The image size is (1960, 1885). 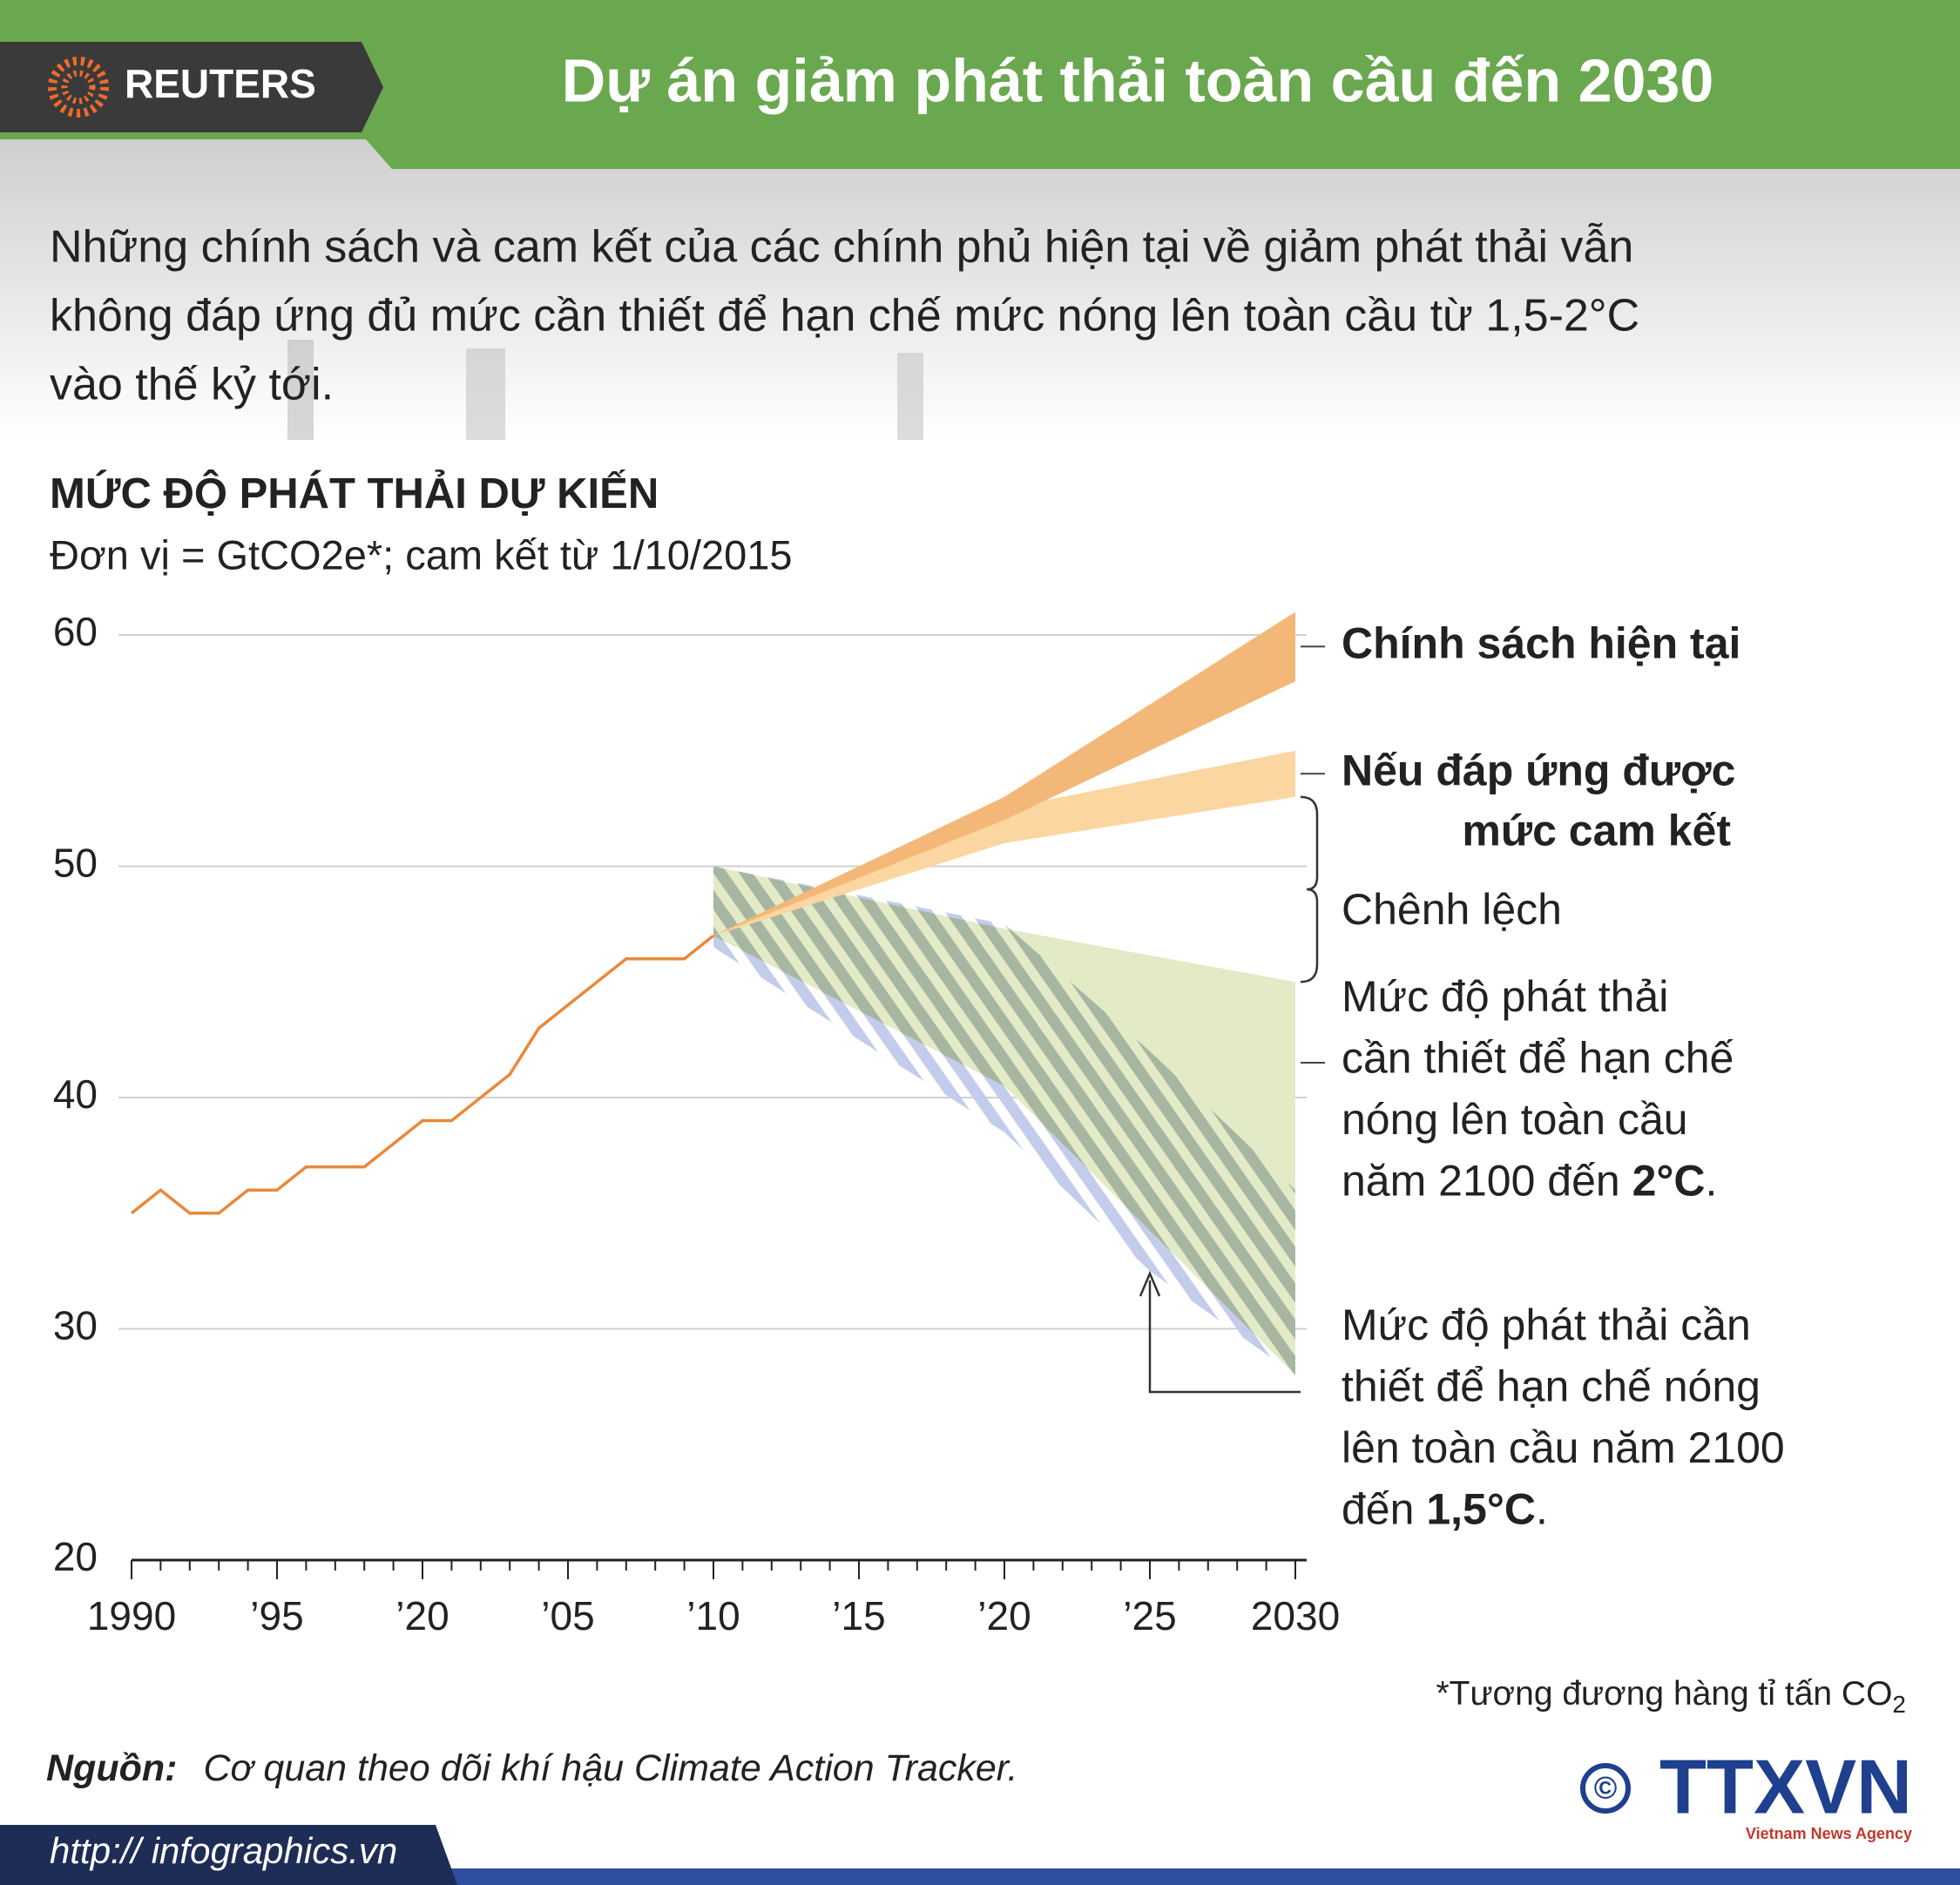 What do you see at coordinates (859, 1615) in the screenshot?
I see `x-tick-label: ’15` at bounding box center [859, 1615].